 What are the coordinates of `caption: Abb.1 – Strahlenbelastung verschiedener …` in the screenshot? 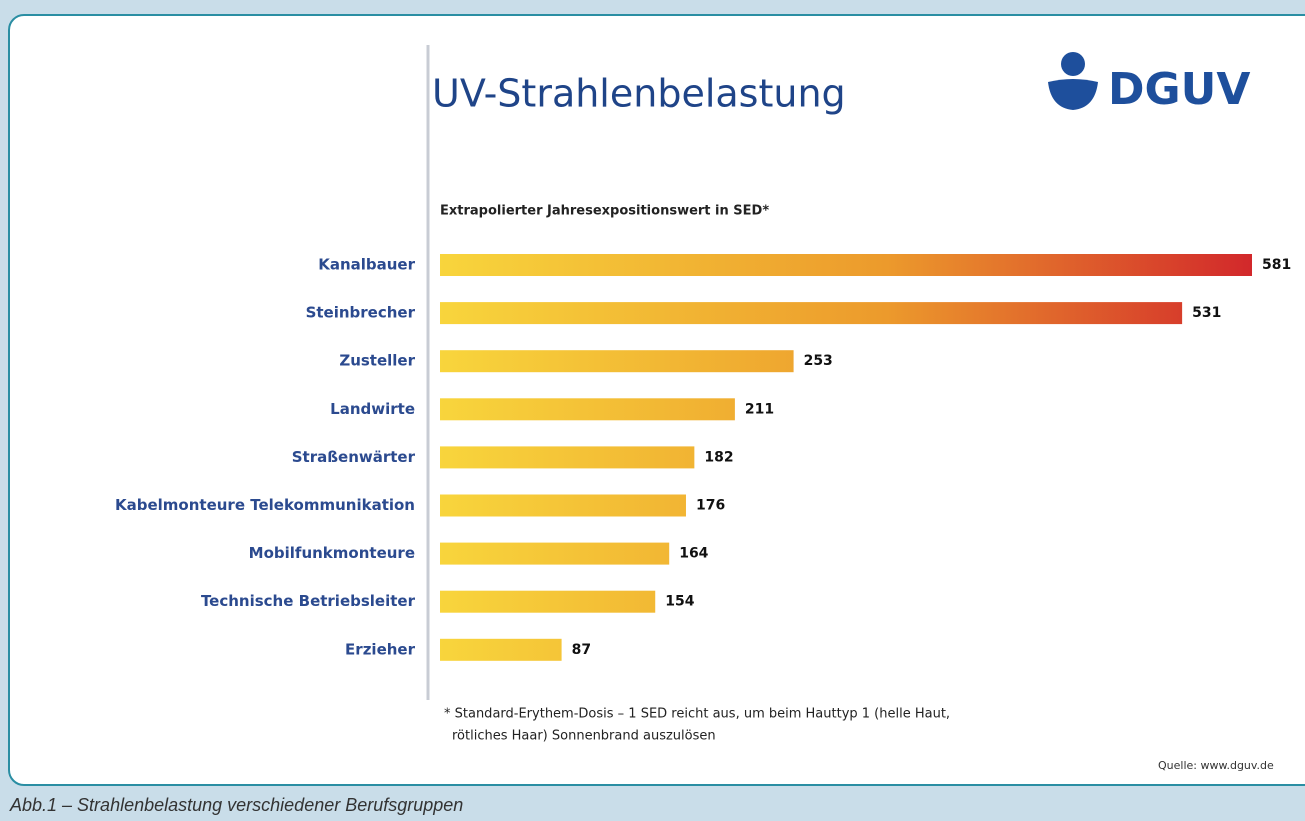 It's located at (237, 805).